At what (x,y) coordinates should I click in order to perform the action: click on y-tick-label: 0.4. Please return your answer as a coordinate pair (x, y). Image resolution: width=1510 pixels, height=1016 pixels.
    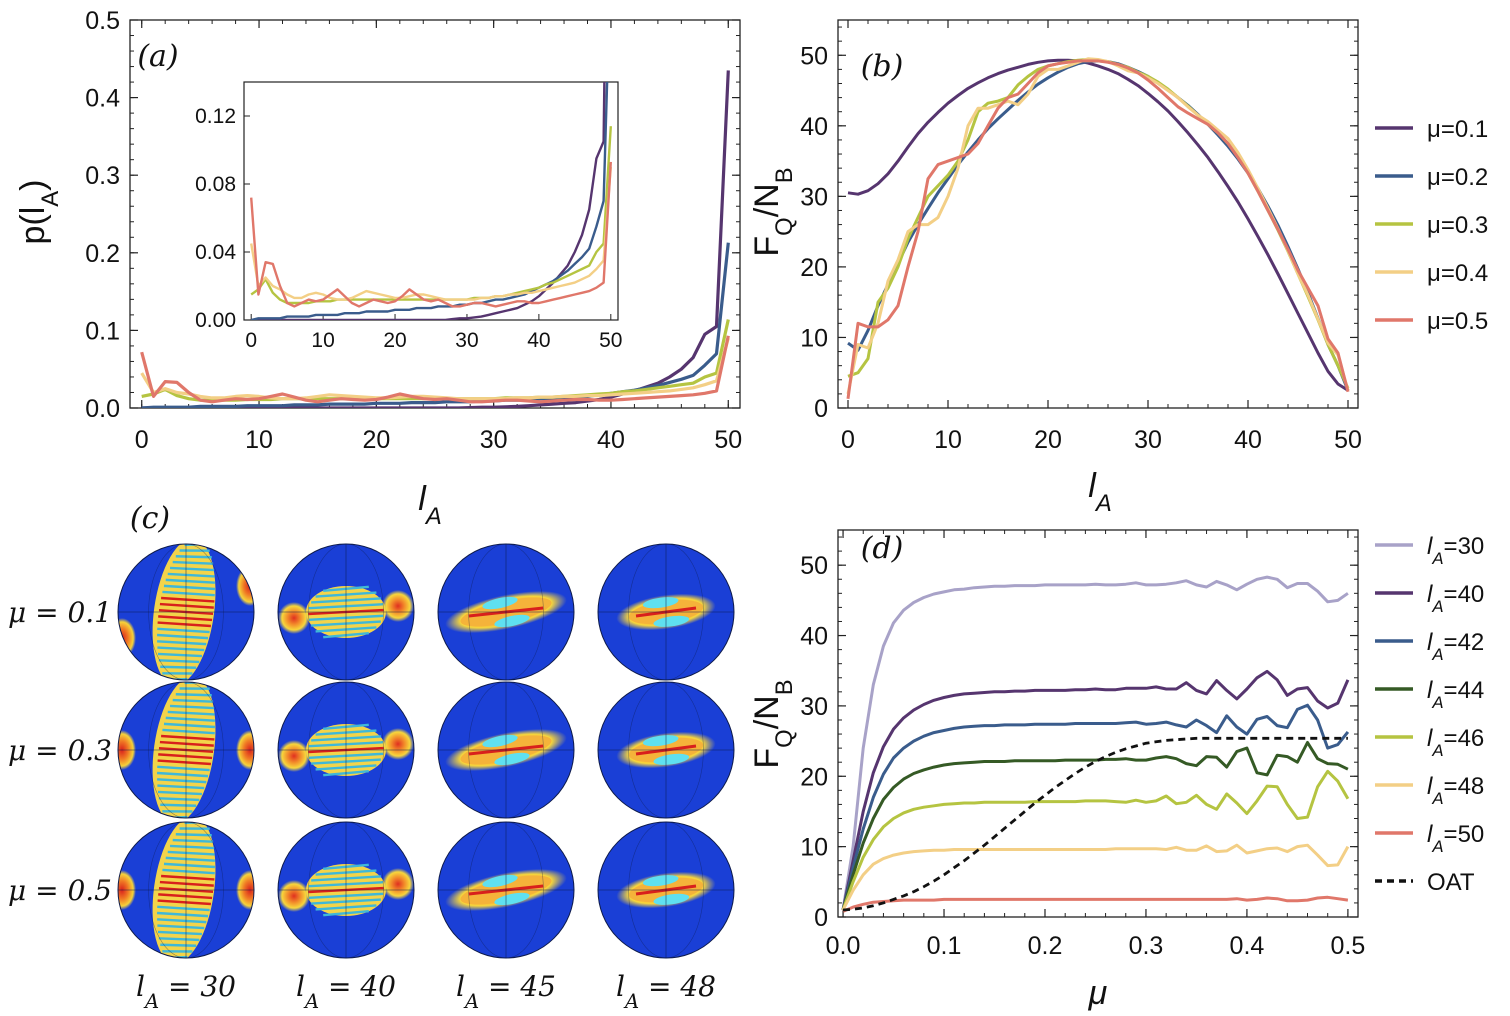
    Looking at the image, I should click on (102, 99).